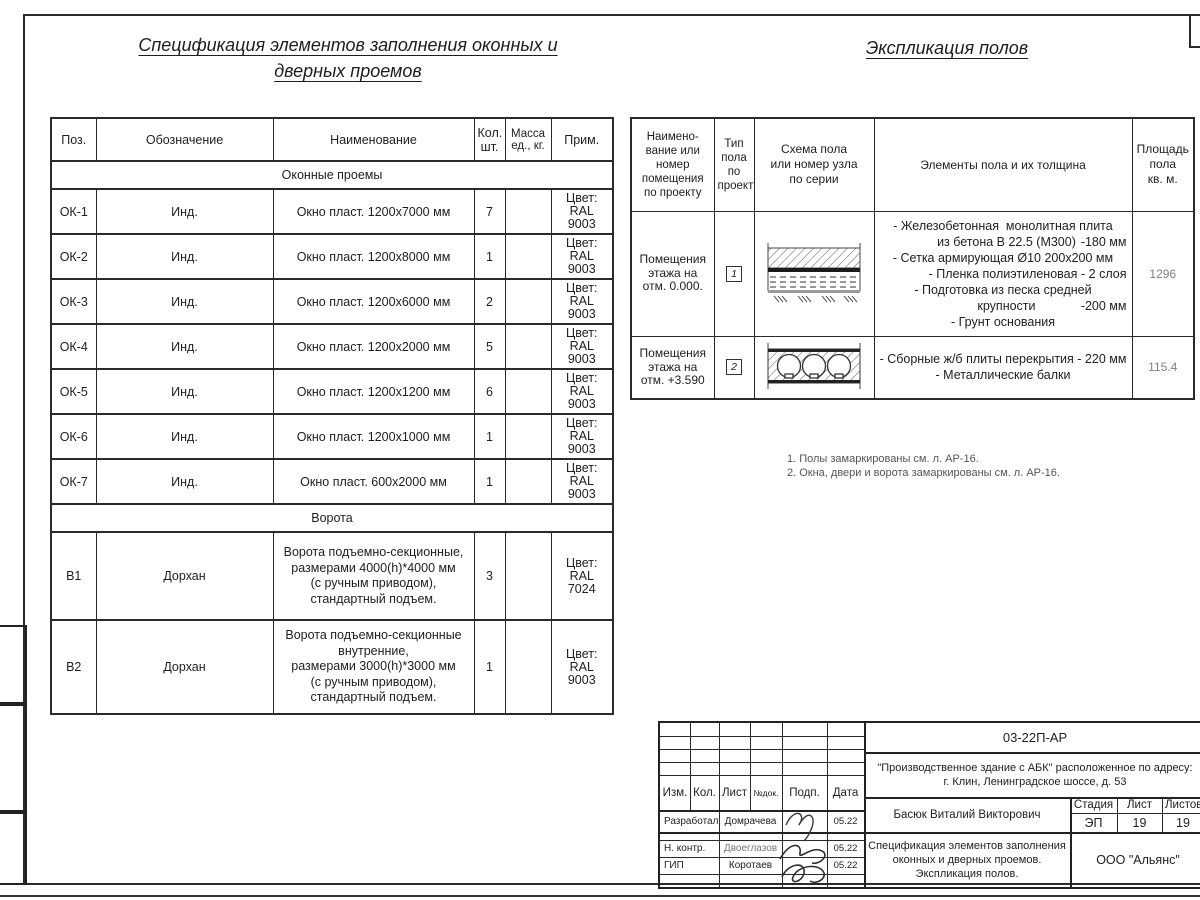 This screenshot has width=1200, height=900. Describe the element at coordinates (73, 436) in the screenshot. I see `cell-pos: ОК-6` at that location.